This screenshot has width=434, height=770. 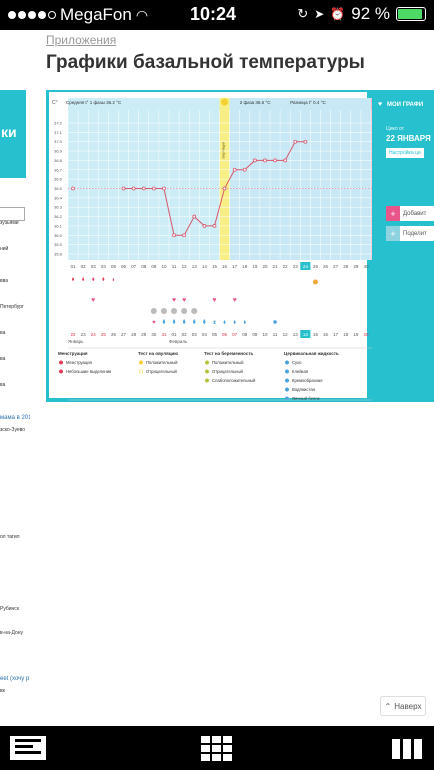 I want to click on left-banner: ки, so click(x=13, y=134).